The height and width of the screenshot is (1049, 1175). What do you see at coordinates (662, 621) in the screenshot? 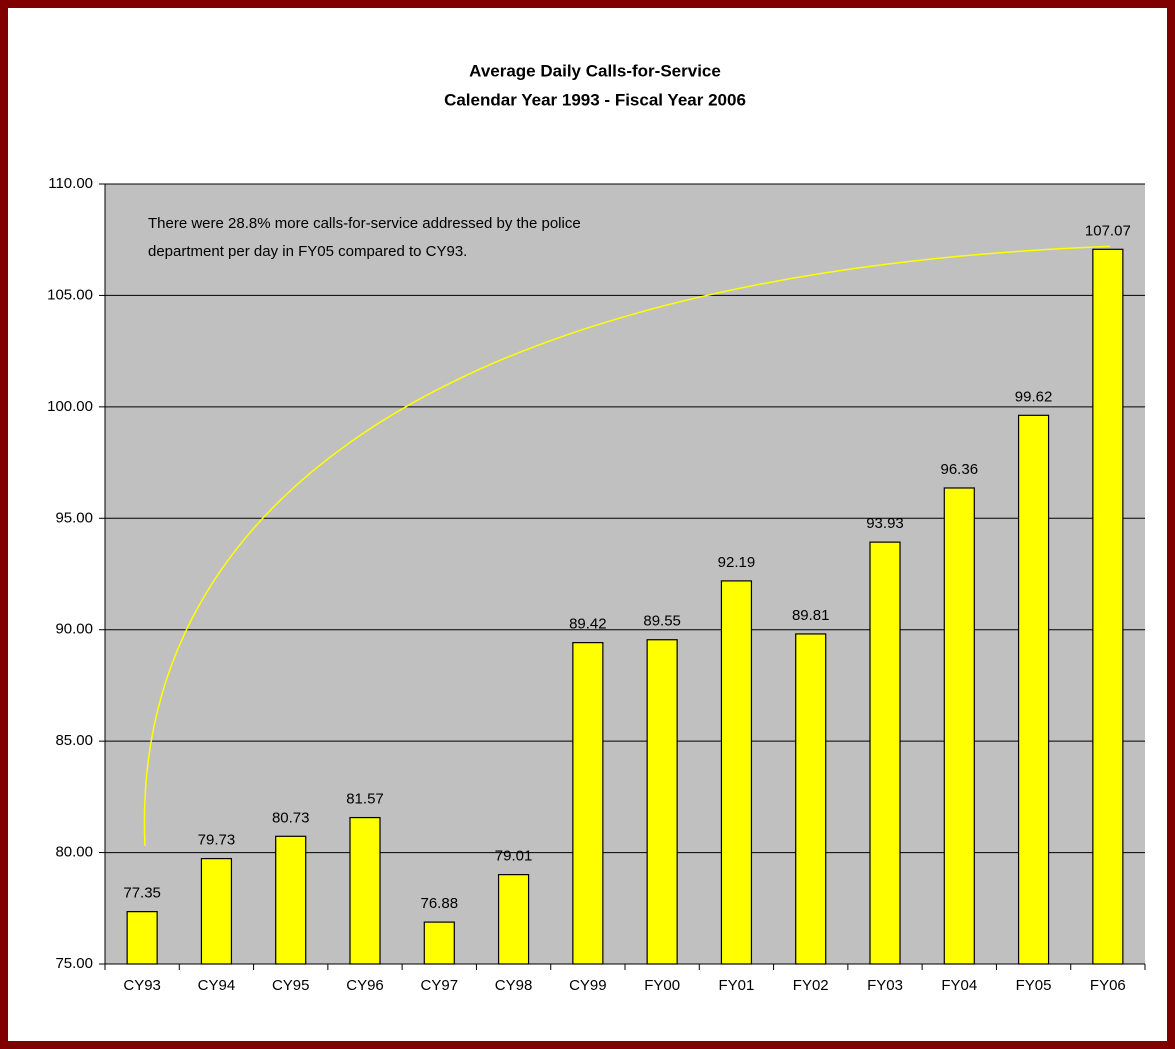
I see `value-label: 89.55` at bounding box center [662, 621].